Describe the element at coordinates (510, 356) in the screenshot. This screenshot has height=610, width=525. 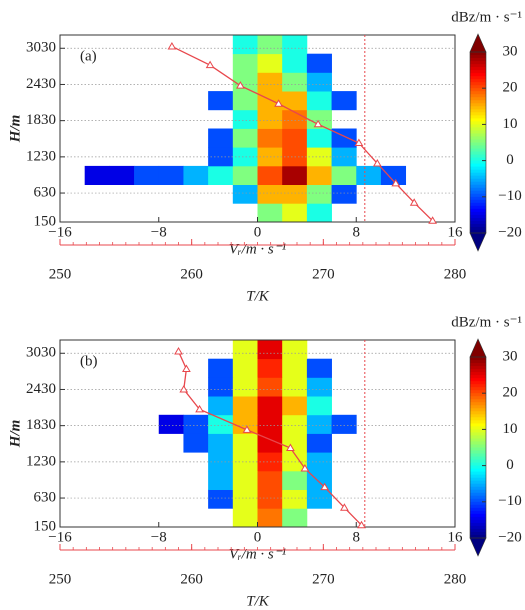
I see `colorbar-tick-label: 30` at that location.